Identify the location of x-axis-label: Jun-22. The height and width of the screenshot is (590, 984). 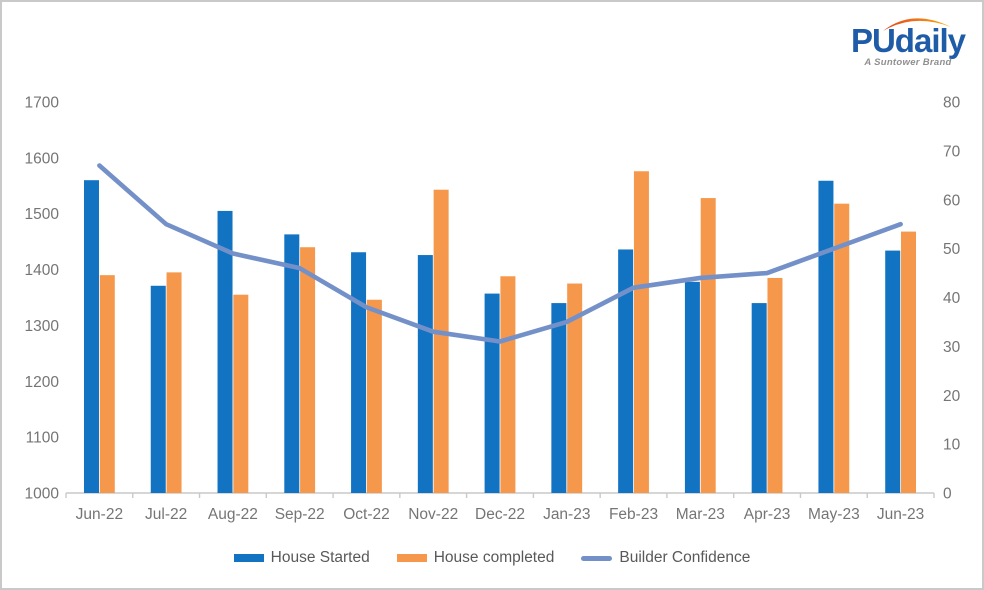
(99, 514).